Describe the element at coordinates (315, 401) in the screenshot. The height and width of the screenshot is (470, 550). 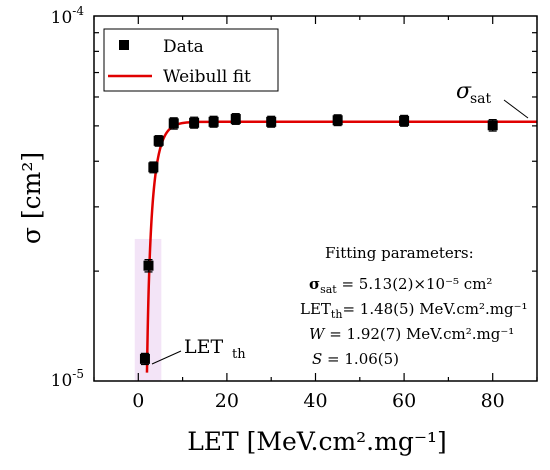
I see `x-tick-label: 40` at that location.